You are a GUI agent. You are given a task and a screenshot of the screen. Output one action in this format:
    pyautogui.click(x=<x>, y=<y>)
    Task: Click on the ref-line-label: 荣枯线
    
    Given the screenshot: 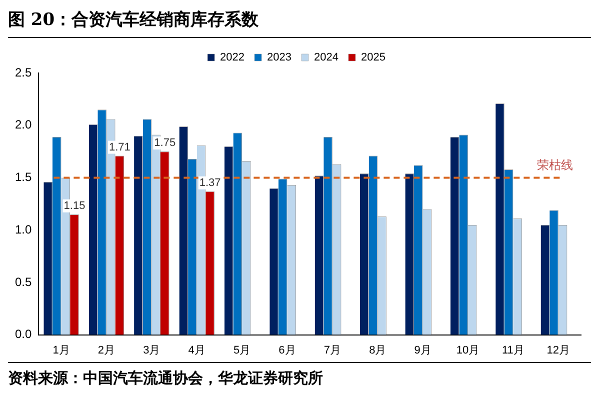 What is the action you would take?
    pyautogui.click(x=555, y=165)
    